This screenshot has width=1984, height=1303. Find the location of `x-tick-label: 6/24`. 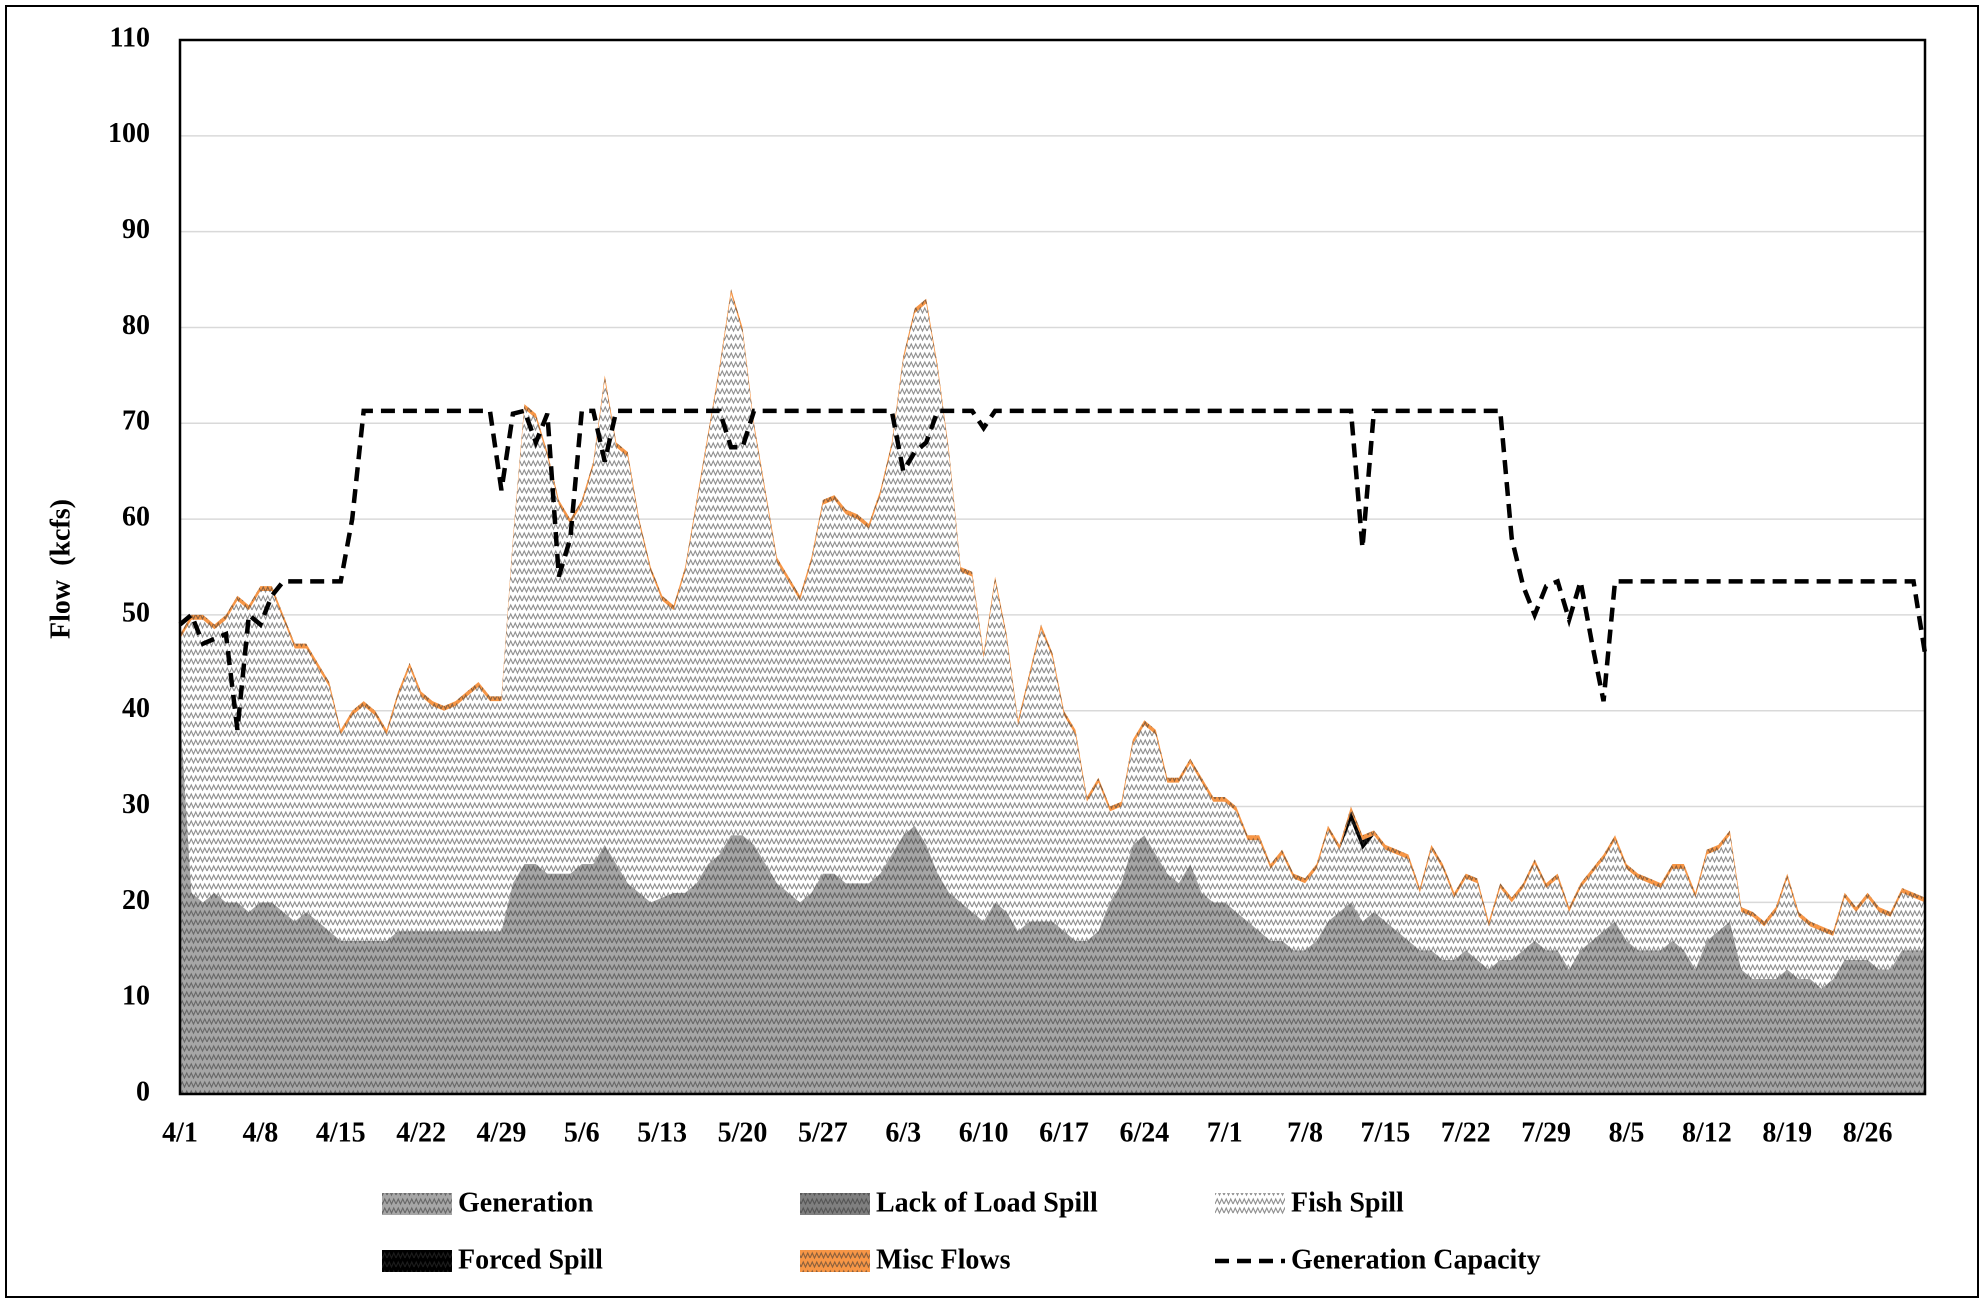

x-tick-label: 6/24 is located at coordinates (1144, 1132).